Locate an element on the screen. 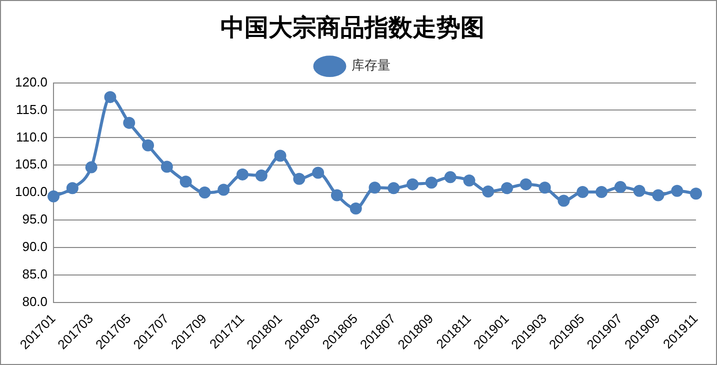 The height and width of the screenshot is (365, 717). y-tick-label: 90.0 is located at coordinates (35, 246).